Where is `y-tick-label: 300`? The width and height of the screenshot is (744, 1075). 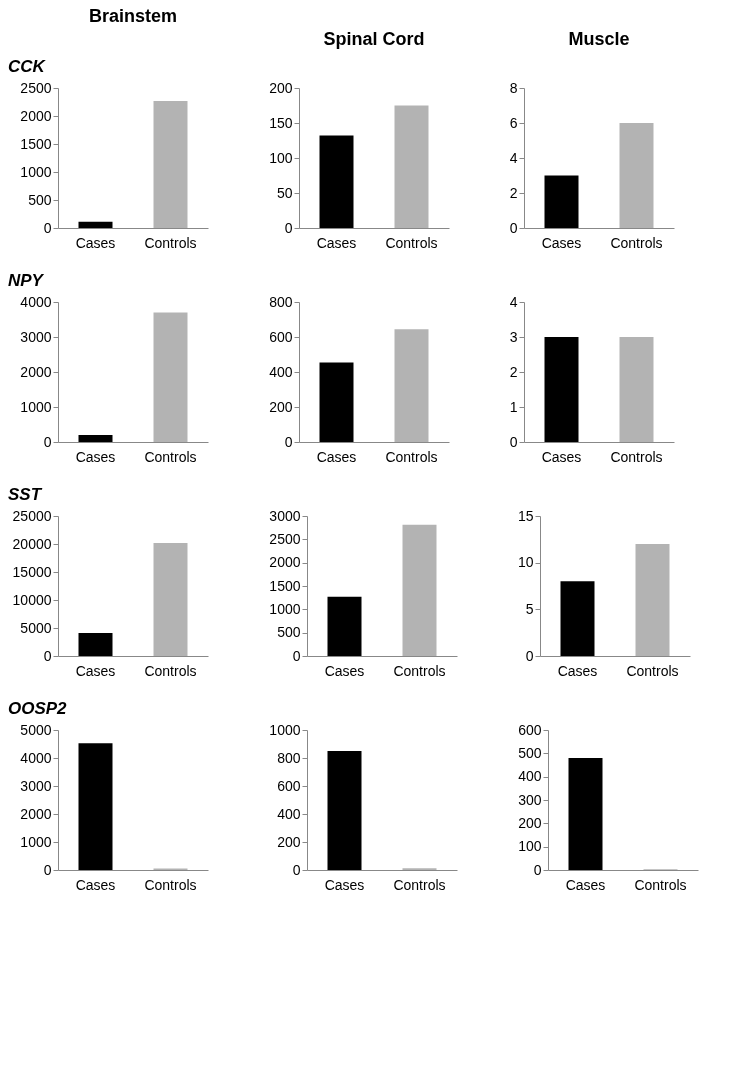 y-tick-label: 300 is located at coordinates (530, 799).